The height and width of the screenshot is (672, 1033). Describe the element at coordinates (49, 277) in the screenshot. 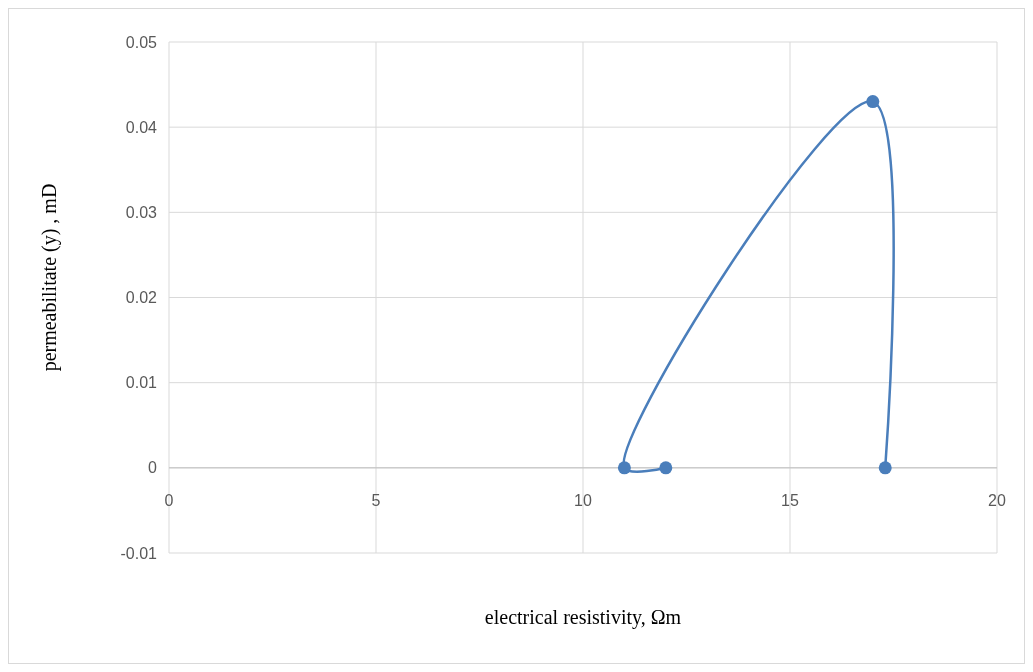

I see `y-axis-title: permeabilitate (y) , mD` at that location.